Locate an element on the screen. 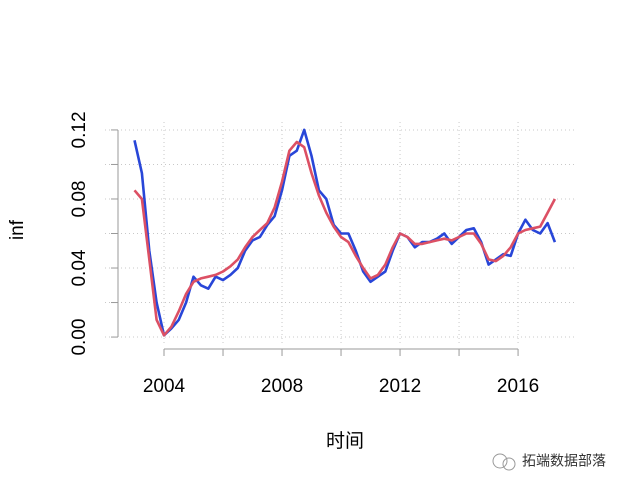 The height and width of the screenshot is (489, 633). y-tick-label: 0.12 is located at coordinates (79, 129).